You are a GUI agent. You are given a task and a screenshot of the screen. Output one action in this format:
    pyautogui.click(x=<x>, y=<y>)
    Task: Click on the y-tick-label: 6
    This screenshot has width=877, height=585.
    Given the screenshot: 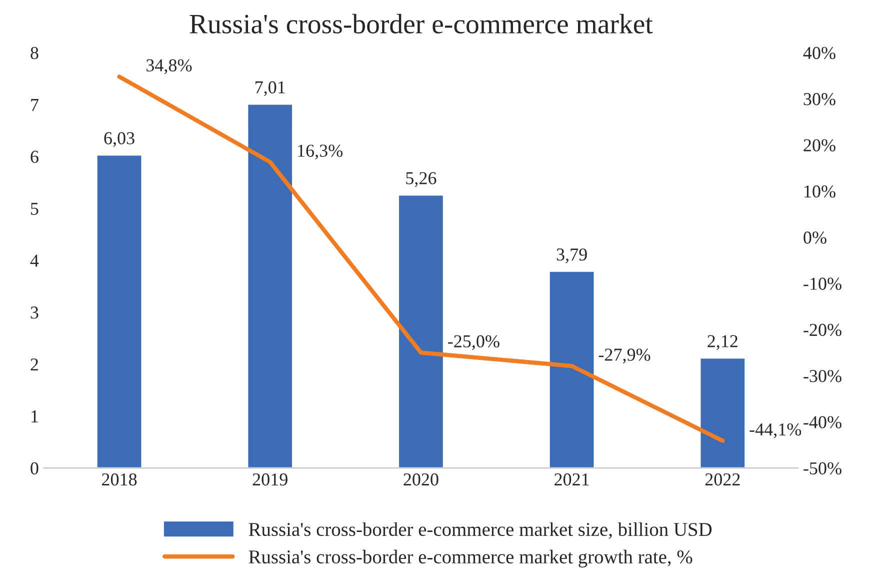 What is the action you would take?
    pyautogui.click(x=34, y=156)
    